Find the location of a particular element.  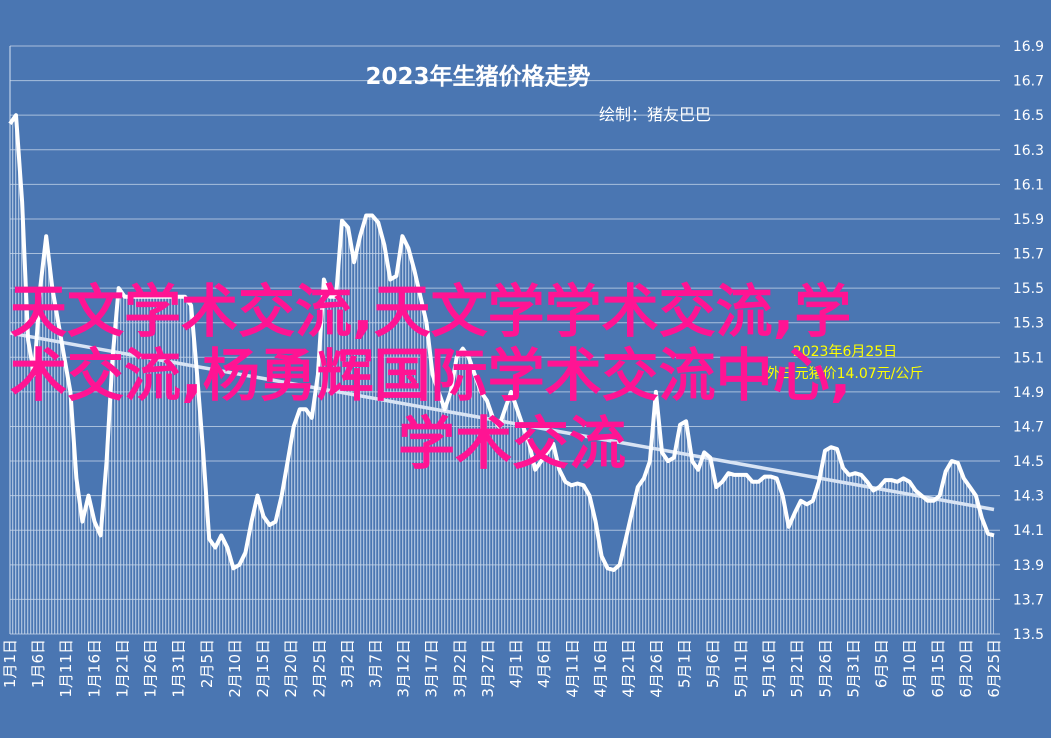

y-tick-label: 14.1 is located at coordinates (1028, 531).